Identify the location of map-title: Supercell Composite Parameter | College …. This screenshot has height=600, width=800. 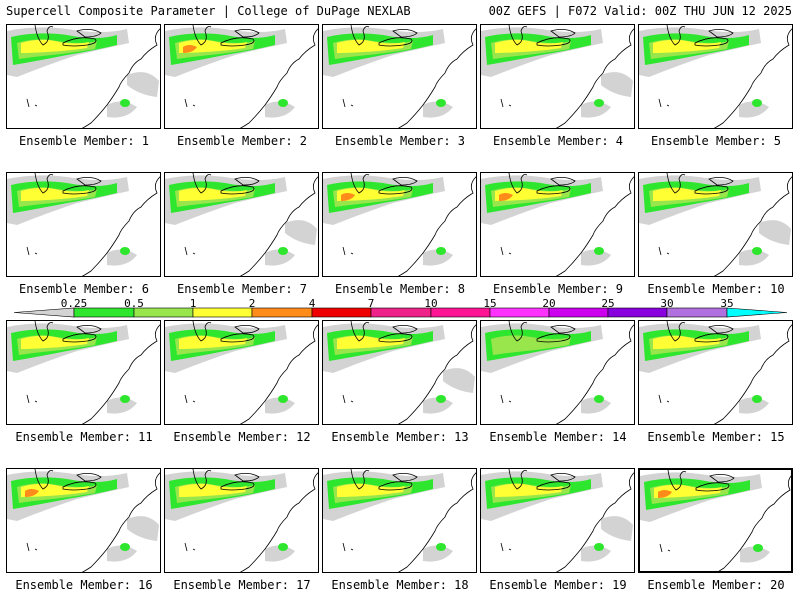
(208, 11).